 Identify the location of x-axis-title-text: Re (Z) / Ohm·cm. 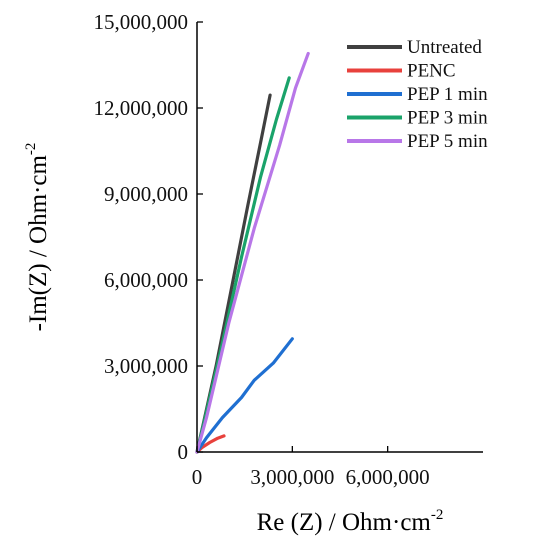
(344, 522).